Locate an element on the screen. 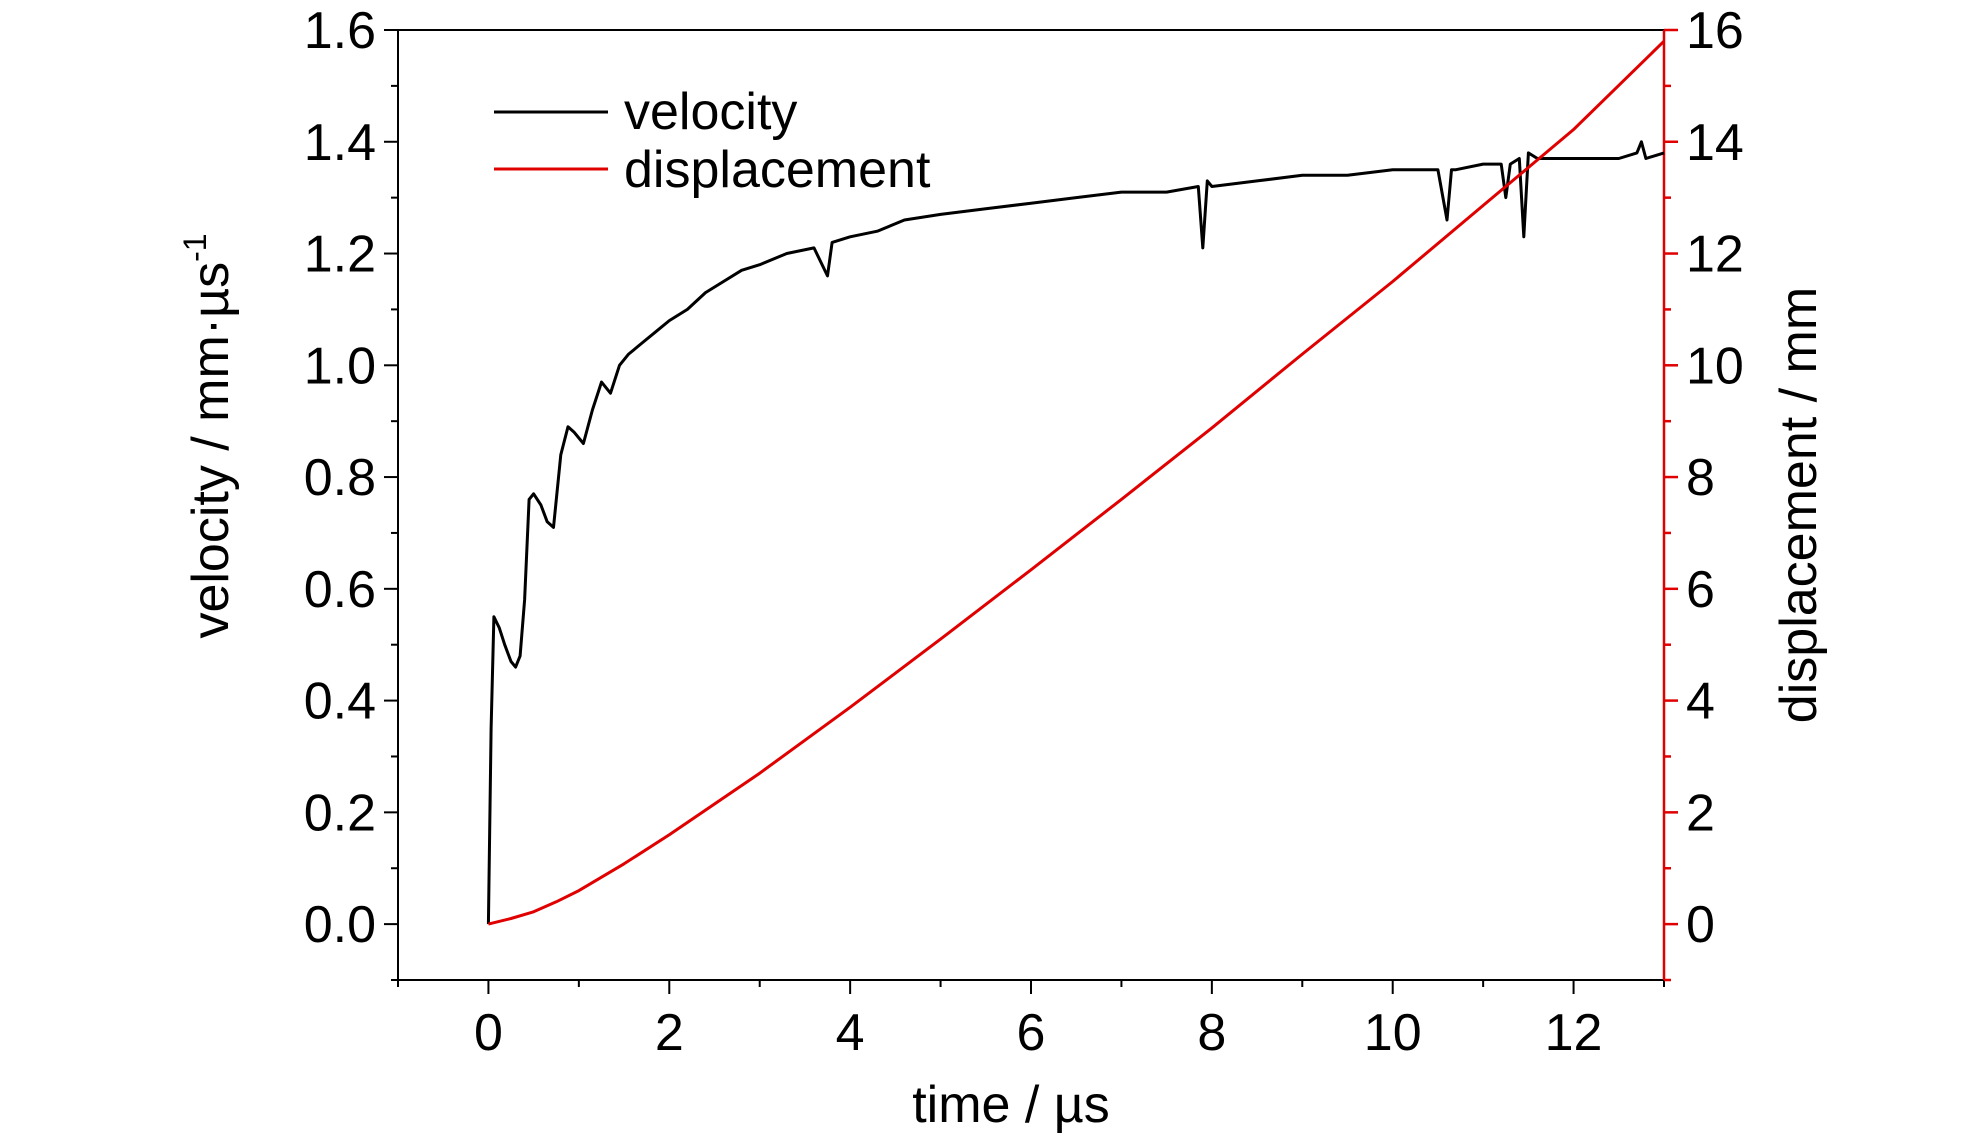 Image resolution: width=1984 pixels, height=1134 pixels. legend-label-displacement: displacement is located at coordinates (777, 170).